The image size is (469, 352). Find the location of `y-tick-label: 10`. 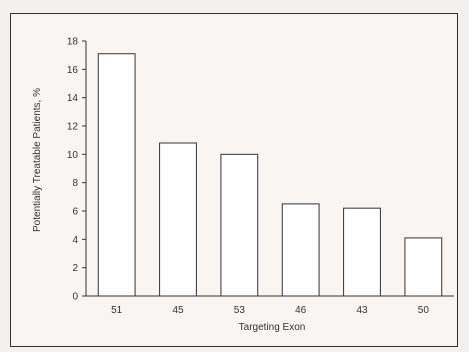

y-tick-label: 10 is located at coordinates (73, 155).